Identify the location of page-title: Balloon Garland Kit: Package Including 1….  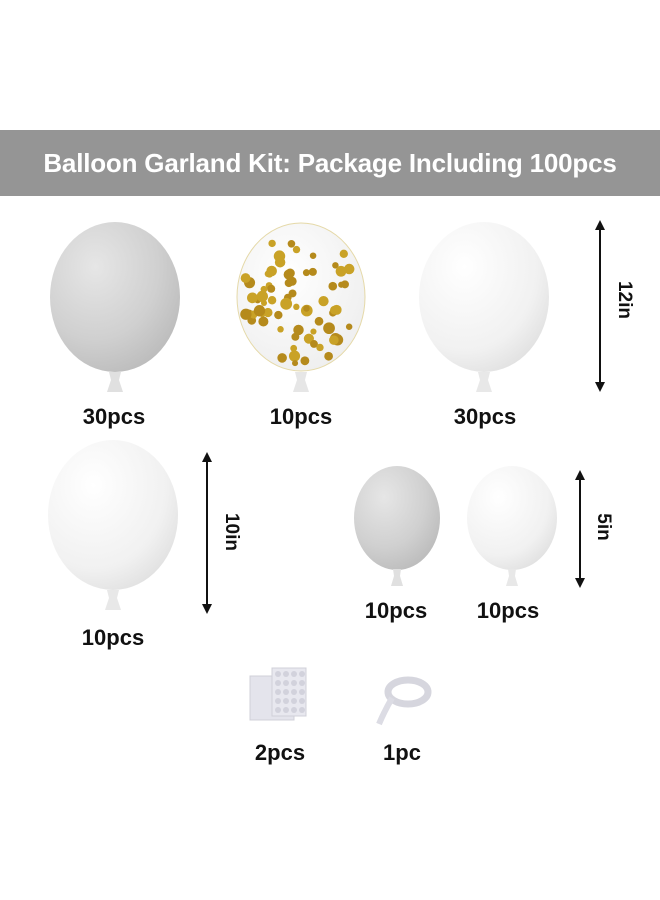
(330, 162).